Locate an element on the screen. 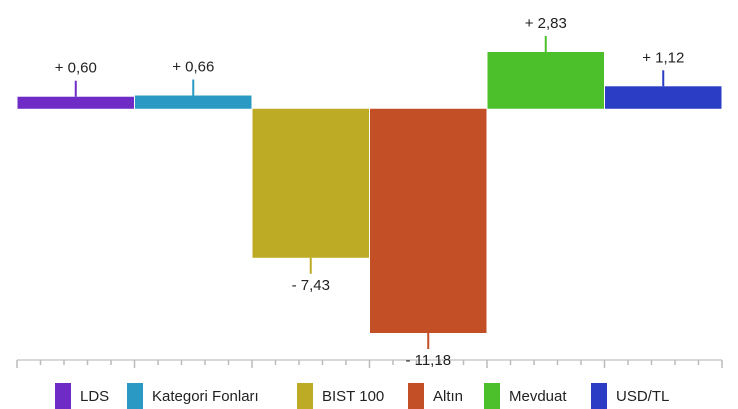 The image size is (738, 409). data-label: + 0,66 is located at coordinates (193, 66).